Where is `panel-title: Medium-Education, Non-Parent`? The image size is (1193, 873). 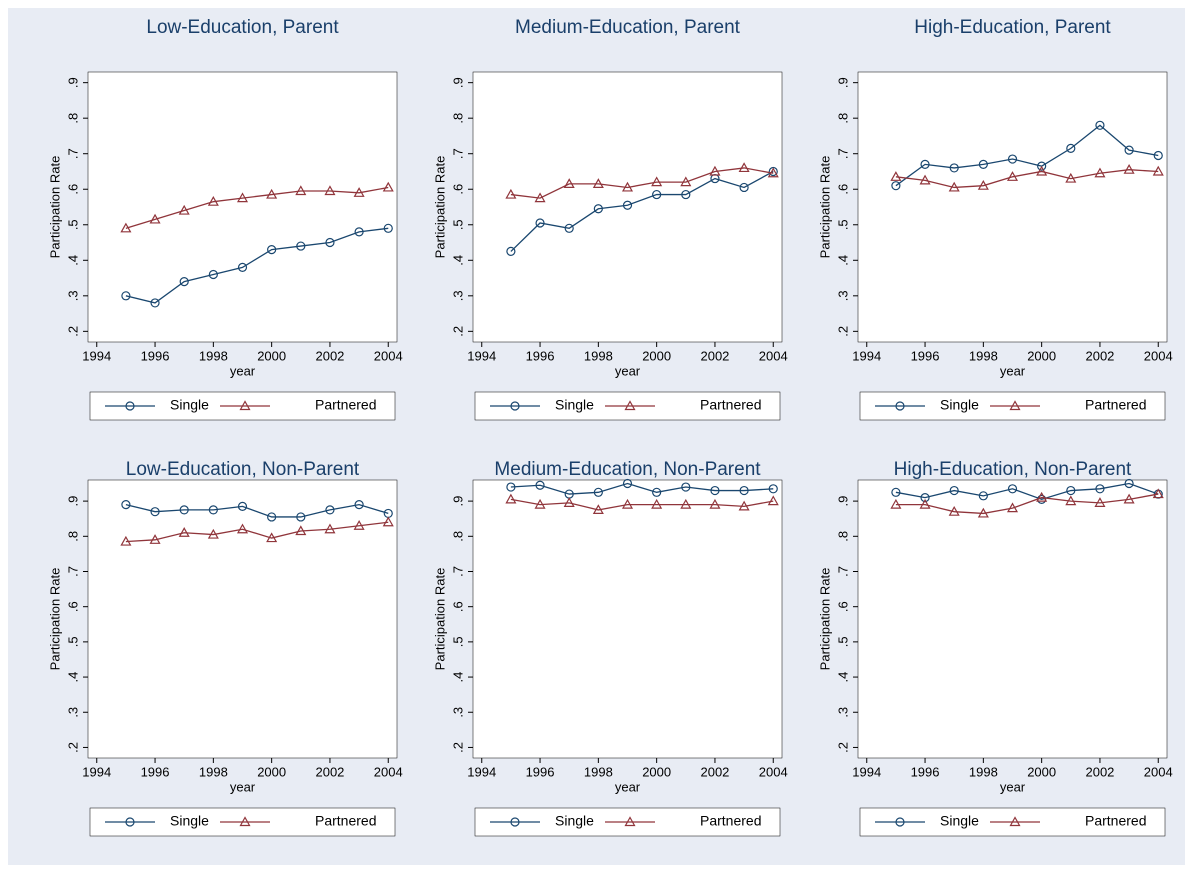 panel-title: Medium-Education, Non-Parent is located at coordinates (627, 469).